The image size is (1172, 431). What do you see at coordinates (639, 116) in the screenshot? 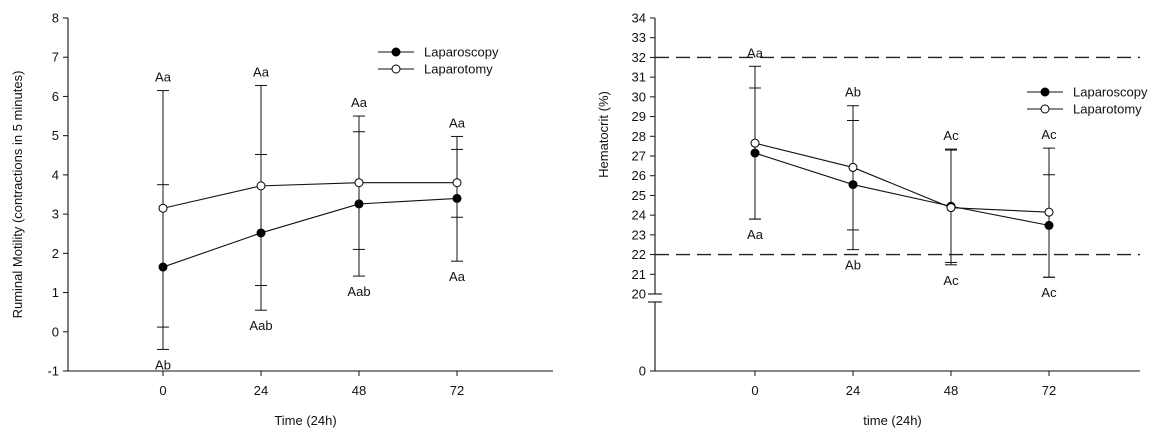
I see `y-tick-label: 29` at bounding box center [639, 116].